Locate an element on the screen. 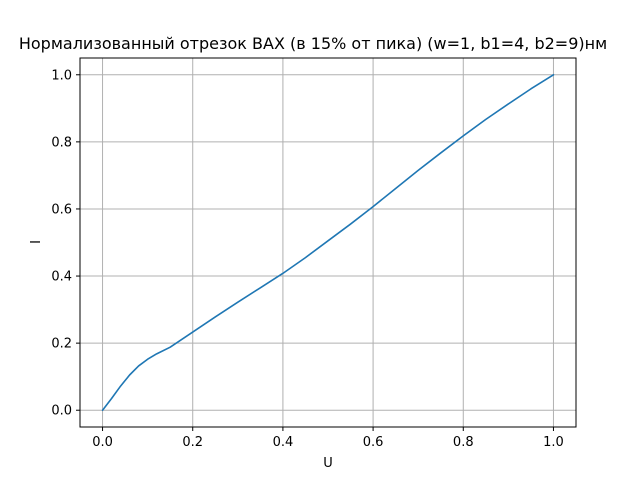  x-tick-label: 0.6 is located at coordinates (373, 442).